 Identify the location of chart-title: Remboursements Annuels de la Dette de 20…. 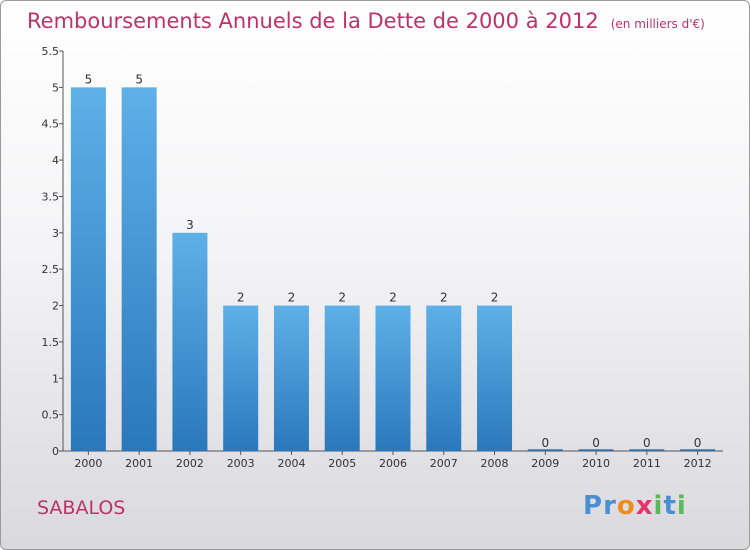
(366, 21).